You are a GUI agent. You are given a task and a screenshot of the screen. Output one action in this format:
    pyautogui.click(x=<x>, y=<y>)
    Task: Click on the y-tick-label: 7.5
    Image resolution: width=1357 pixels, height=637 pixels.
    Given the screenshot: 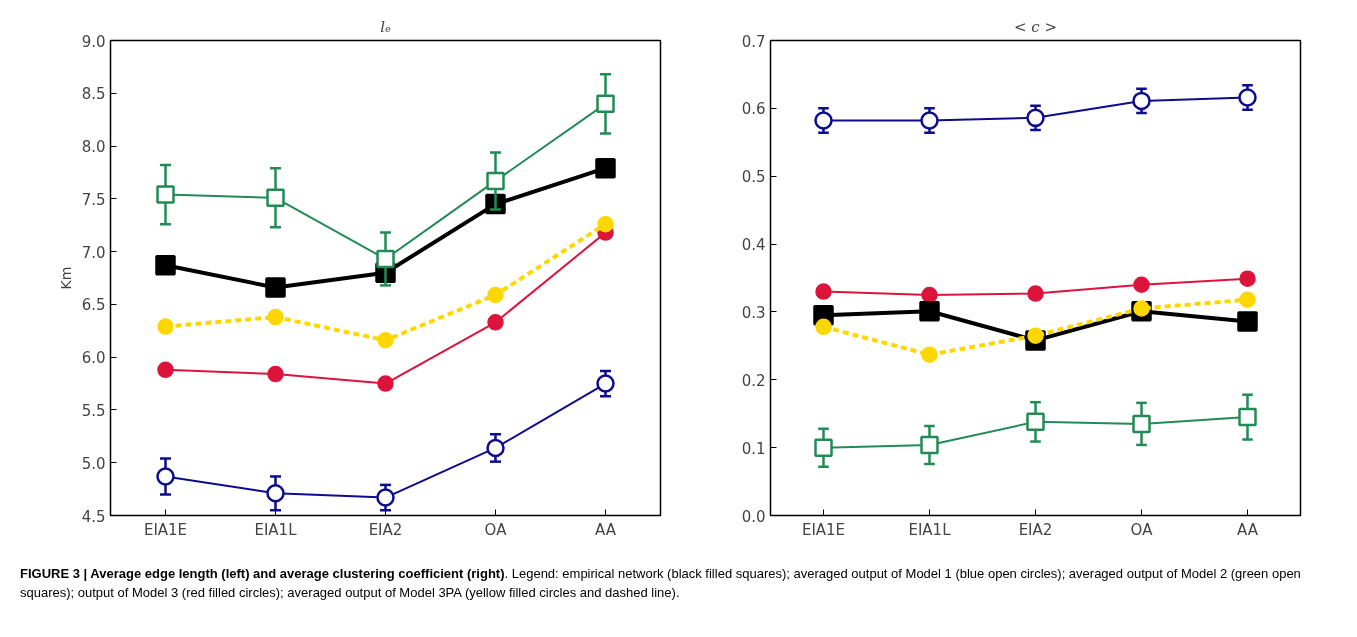 What is the action you would take?
    pyautogui.click(x=93, y=199)
    